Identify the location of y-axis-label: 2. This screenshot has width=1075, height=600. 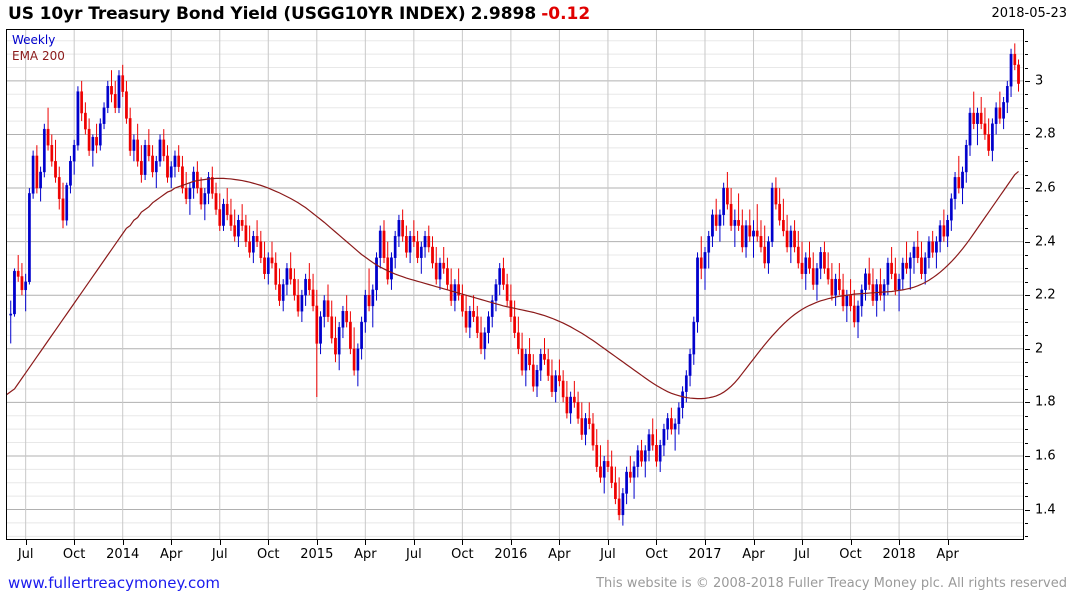
(1039, 349).